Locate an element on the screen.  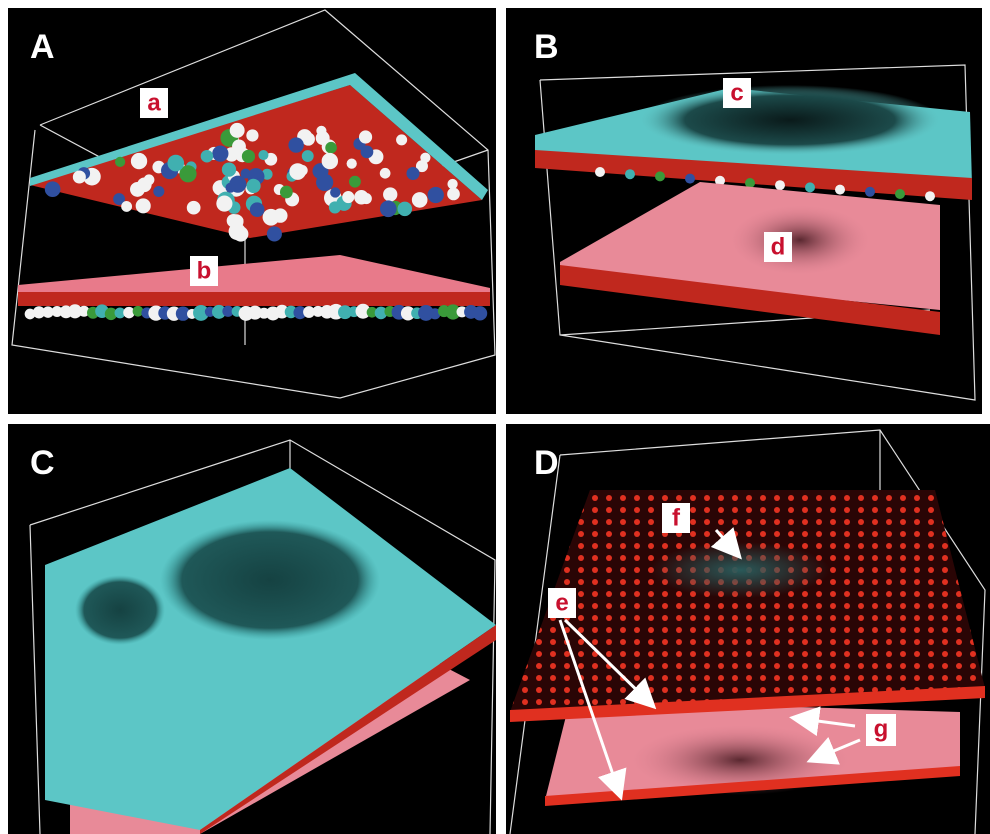
panel-letter: C is located at coordinates (42, 463).